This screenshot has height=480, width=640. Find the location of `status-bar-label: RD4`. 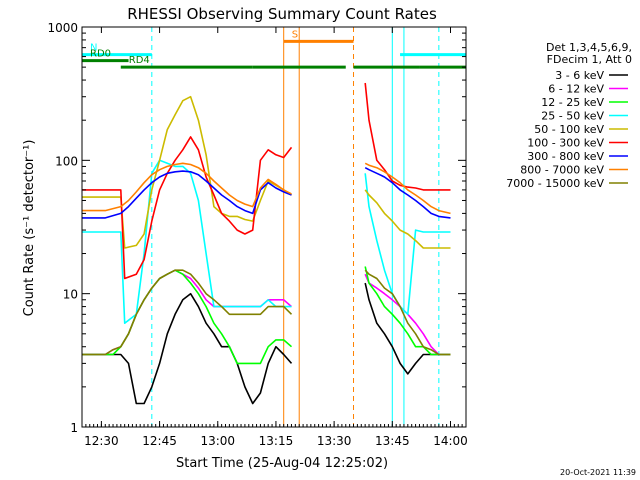

status-bar-label: RD4 is located at coordinates (139, 60).